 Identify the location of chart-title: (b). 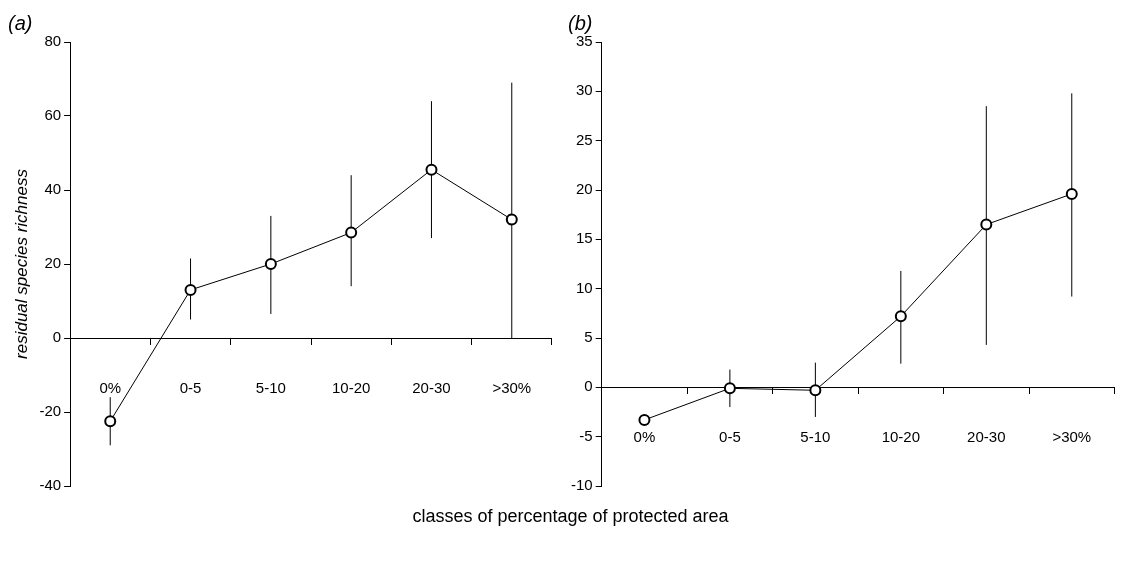
(580, 22).